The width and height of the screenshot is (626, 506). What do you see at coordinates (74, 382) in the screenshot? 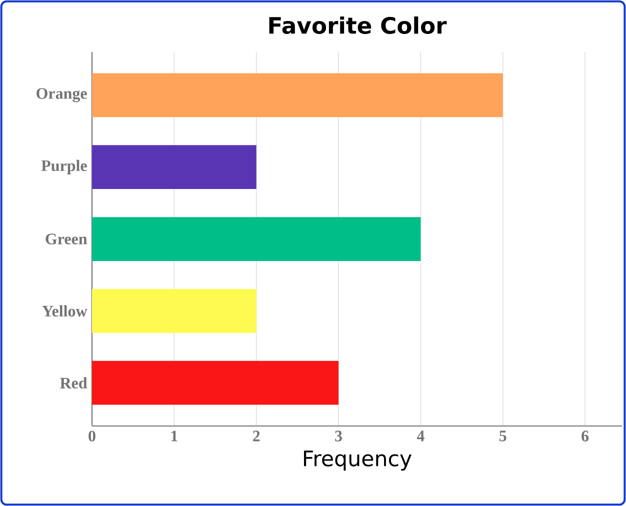
I see `y-tick-label: Red` at bounding box center [74, 382].